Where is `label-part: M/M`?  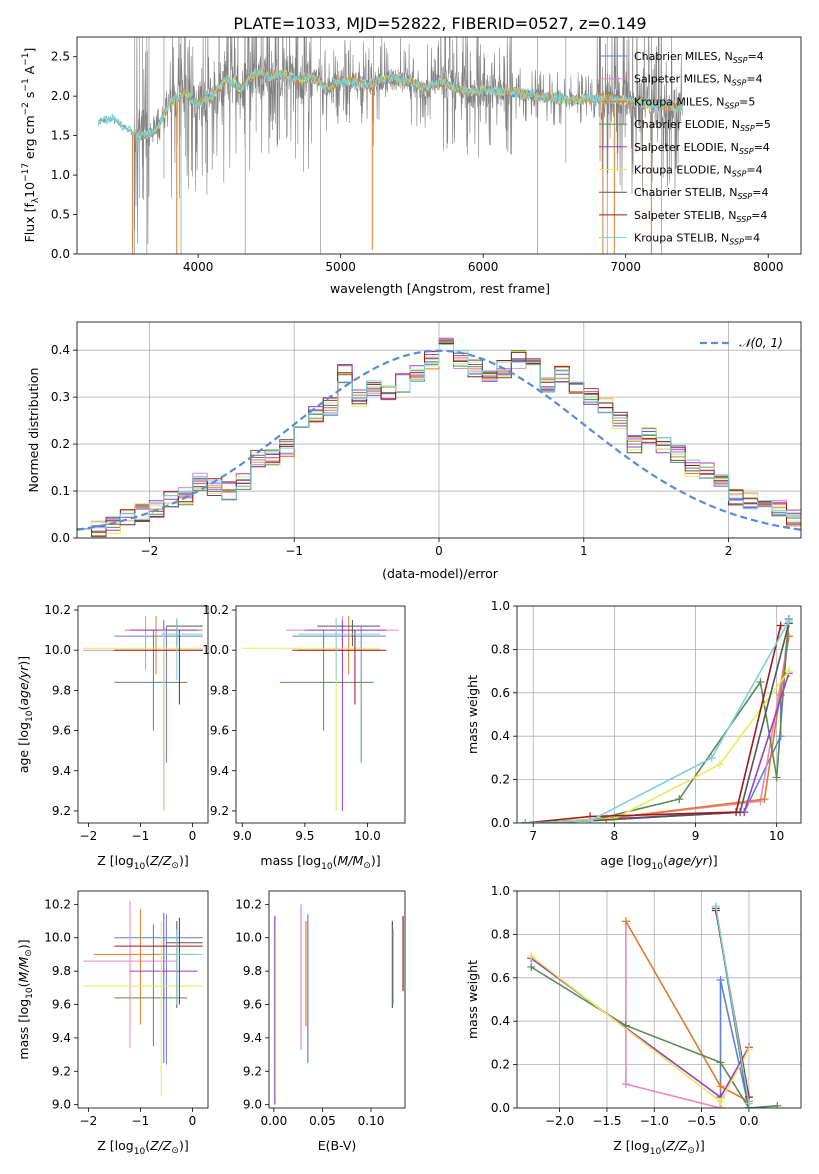 label-part: M/M is located at coordinates (351, 860).